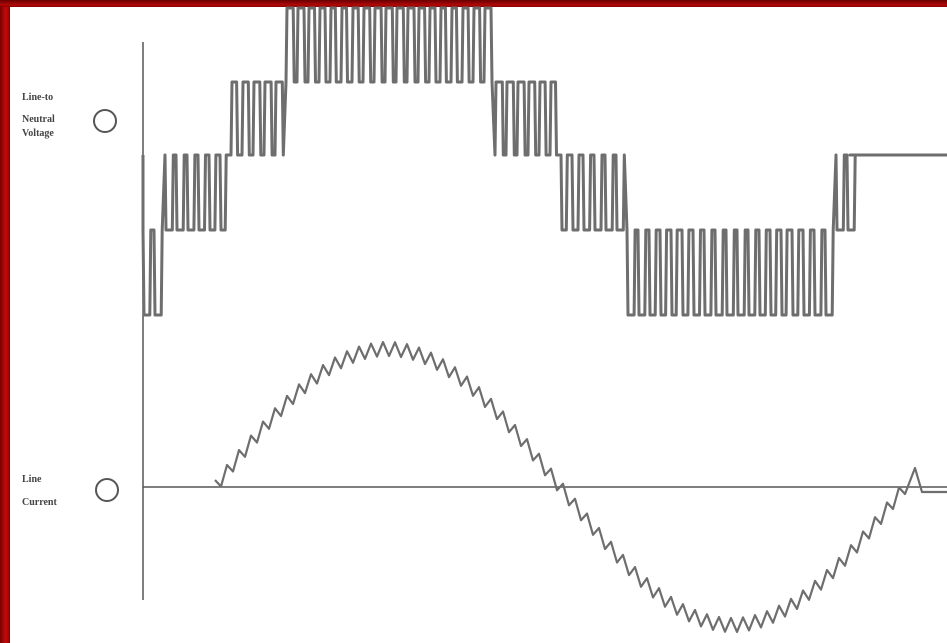  What do you see at coordinates (5, 321) in the screenshot?
I see `slide-frame-left` at bounding box center [5, 321].